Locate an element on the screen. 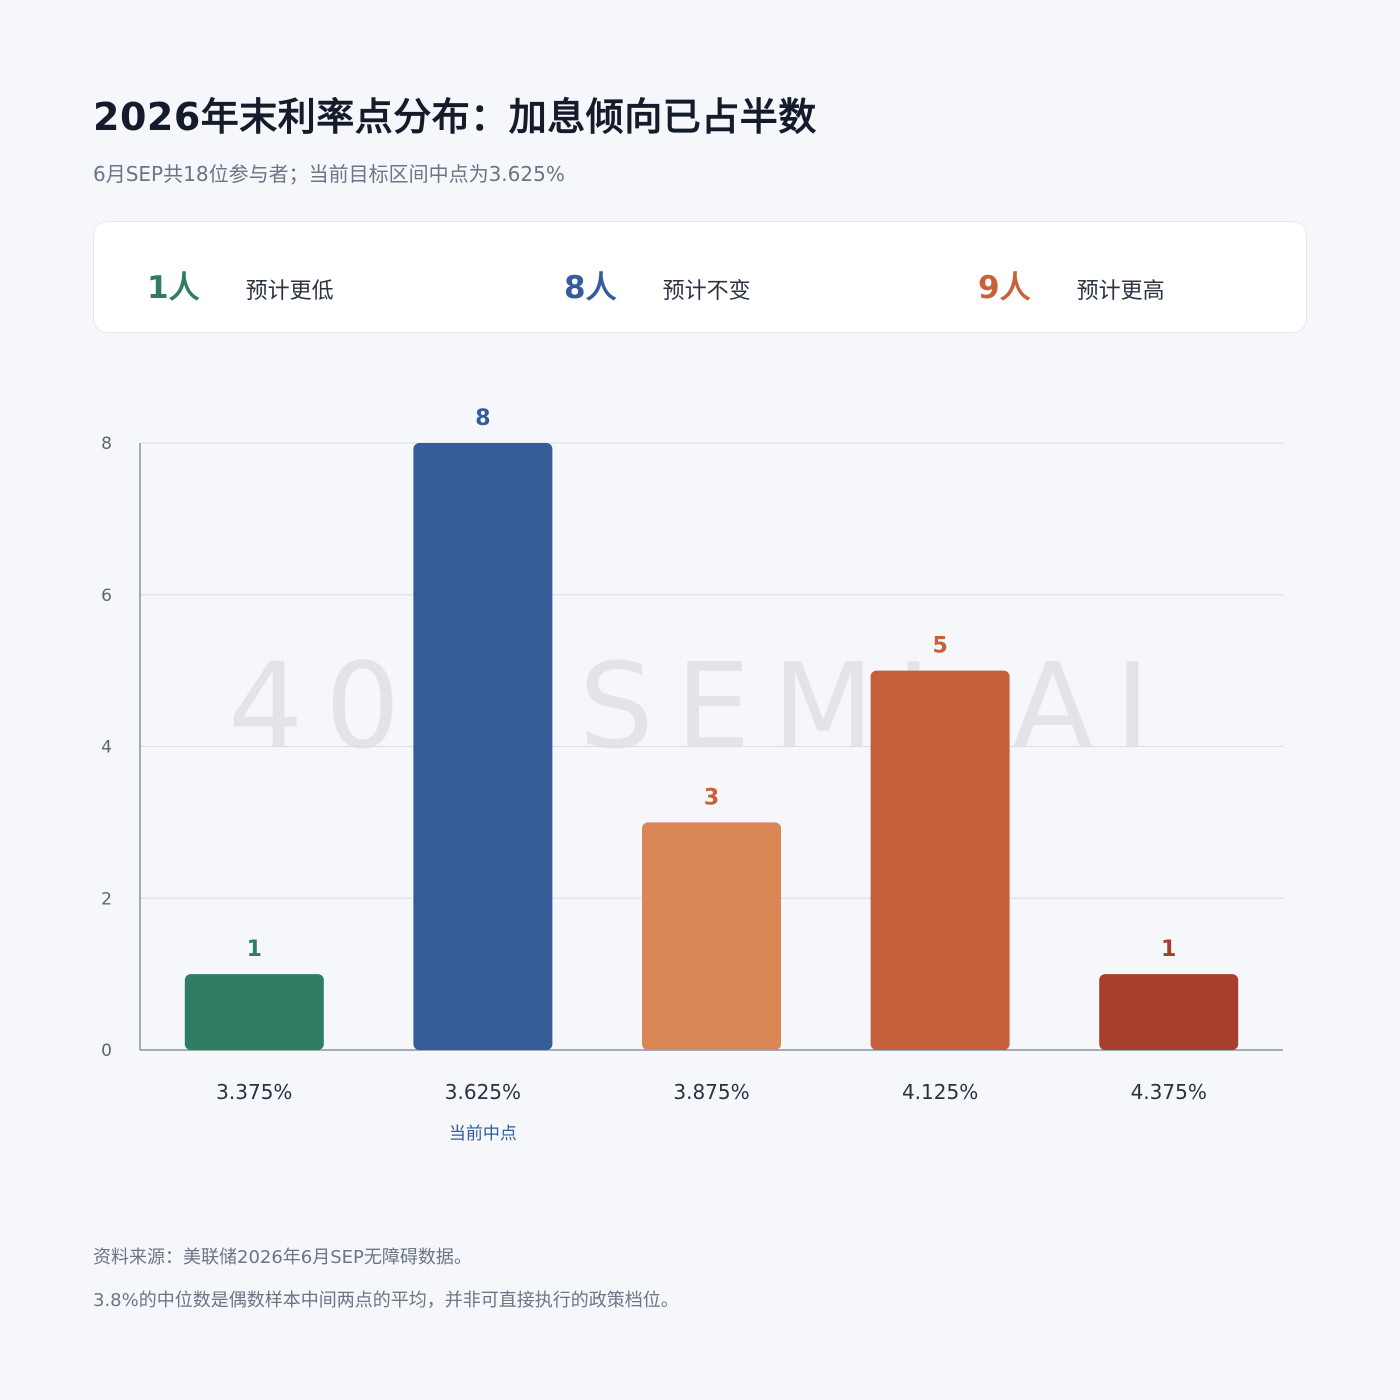 The width and height of the screenshot is (1400, 1400). footer-note: 3.8%的中位数是偶数样本中间两点的平均，并非可直接执行的政策档位。 is located at coordinates (386, 1300).